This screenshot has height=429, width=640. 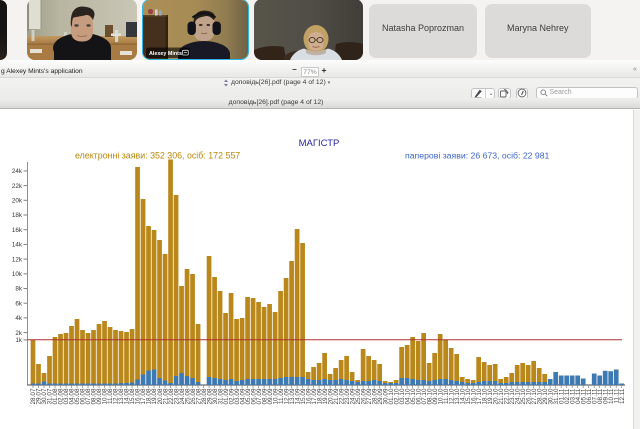 What do you see at coordinates (435, 396) in the screenshot?
I see `svg-text: 09.10` at bounding box center [435, 396].